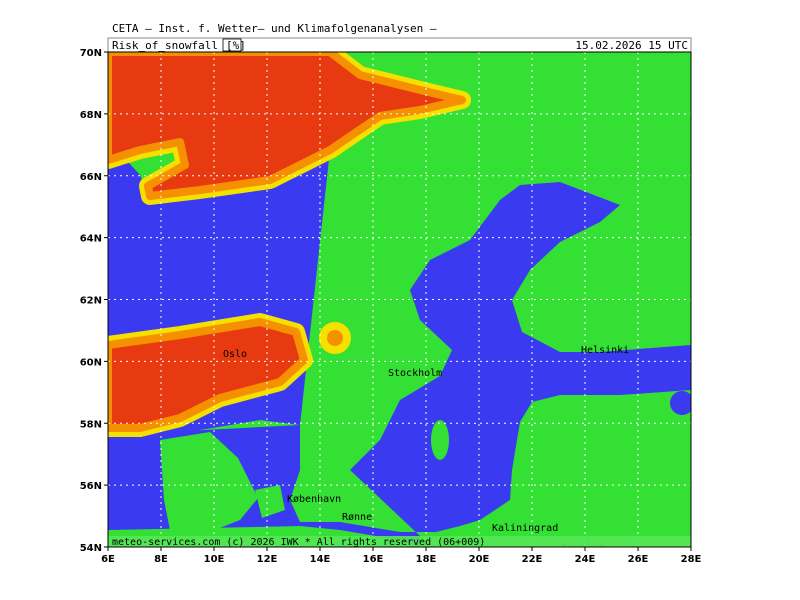 The height and width of the screenshot is (600, 800). I want to click on lon-label: 8E, so click(161, 559).